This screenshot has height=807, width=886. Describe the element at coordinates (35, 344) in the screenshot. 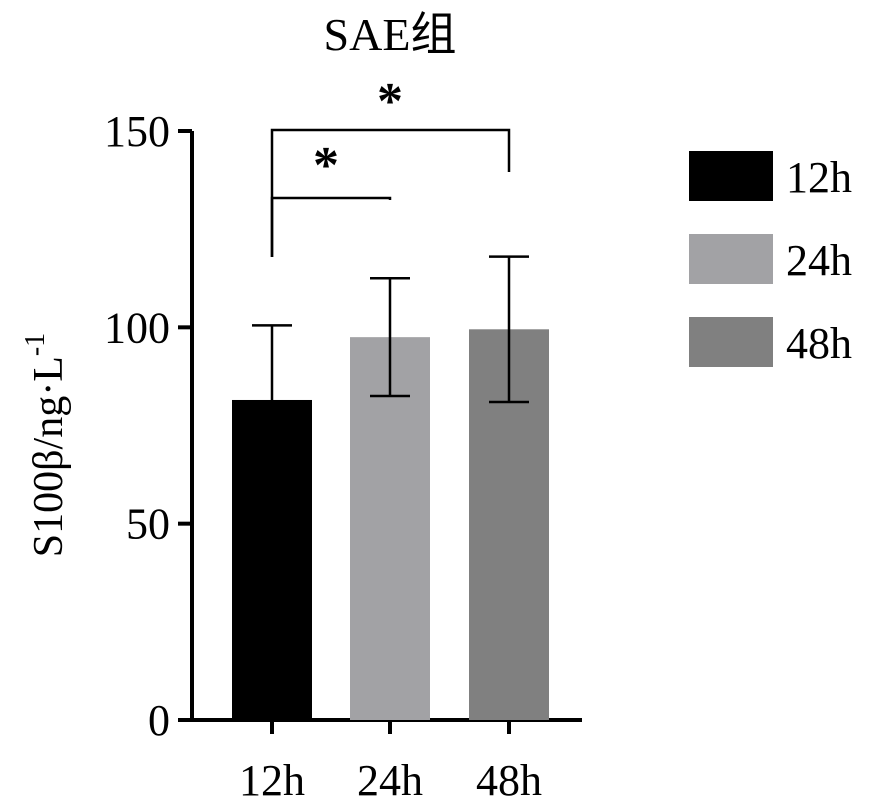

I see `y-axis-label-superscript: -1` at that location.